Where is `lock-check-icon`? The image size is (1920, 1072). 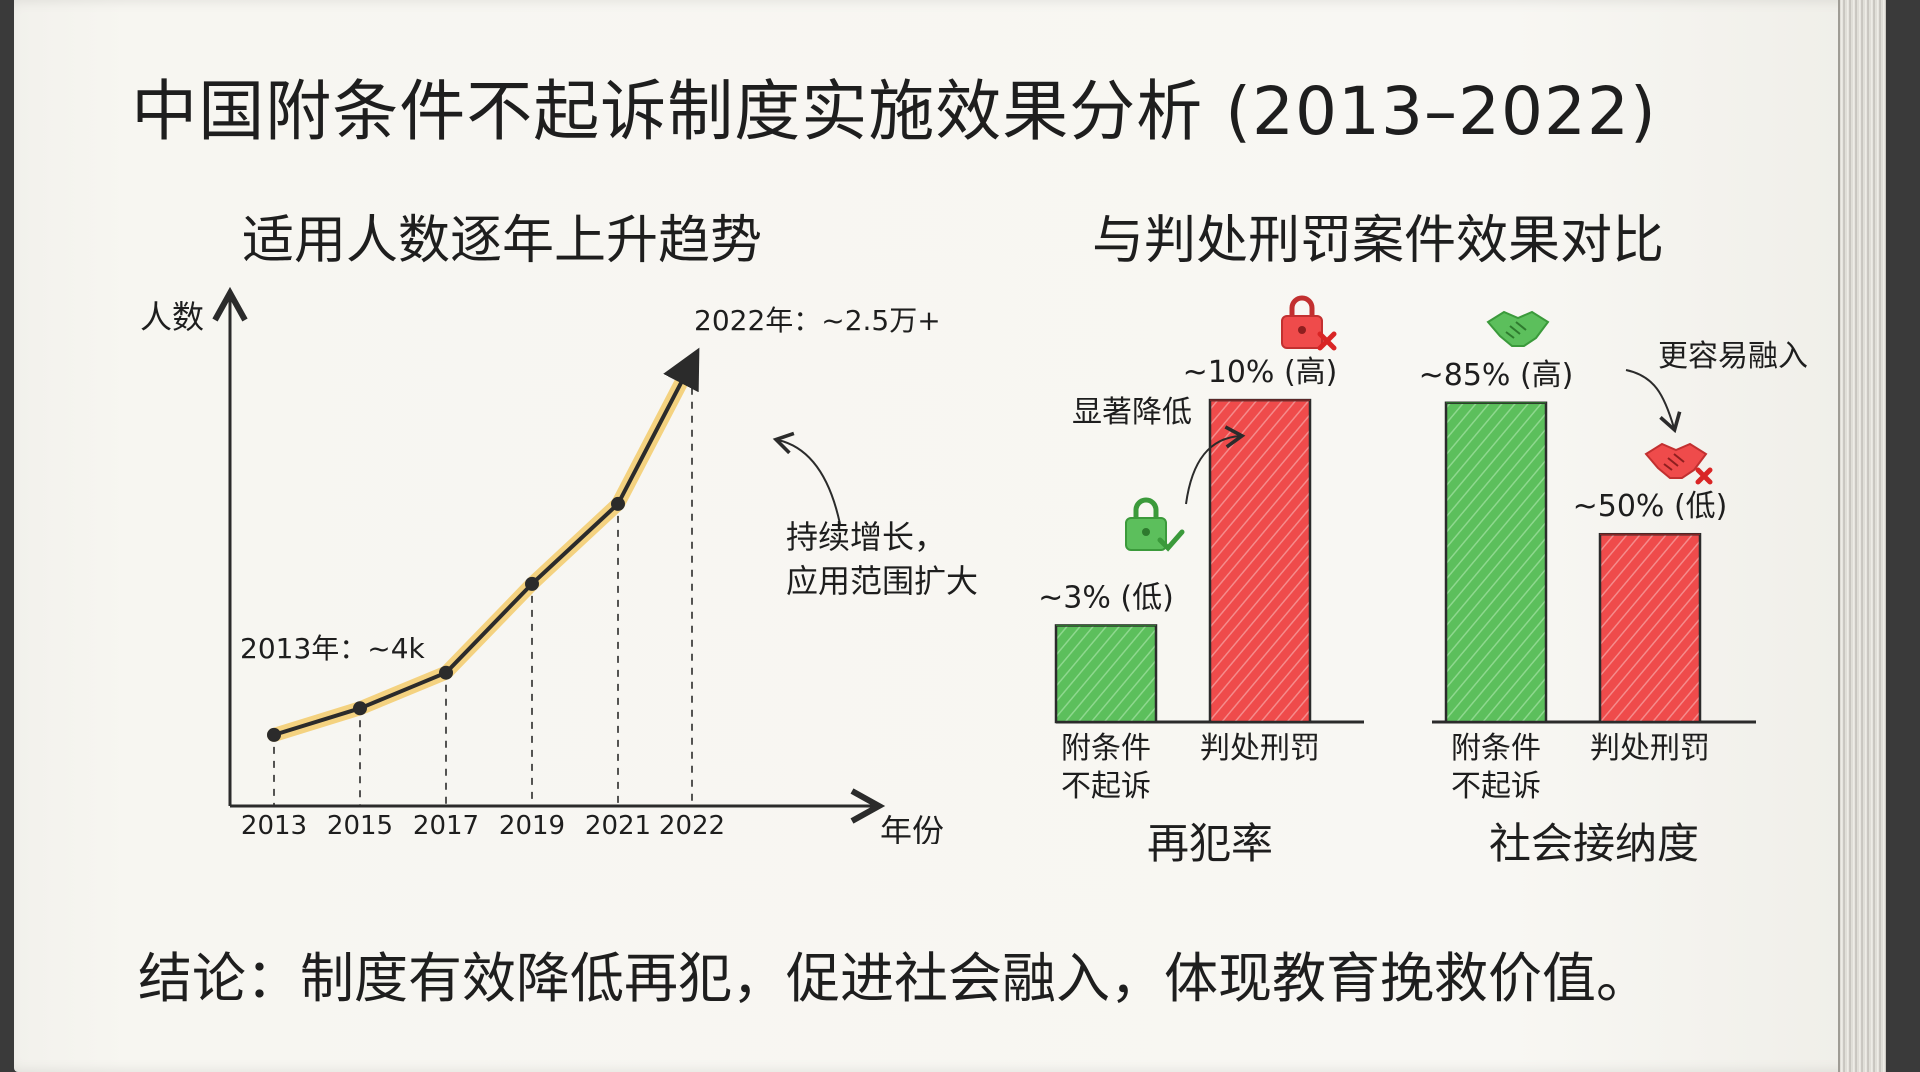 lock-check-icon is located at coordinates (1155, 524).